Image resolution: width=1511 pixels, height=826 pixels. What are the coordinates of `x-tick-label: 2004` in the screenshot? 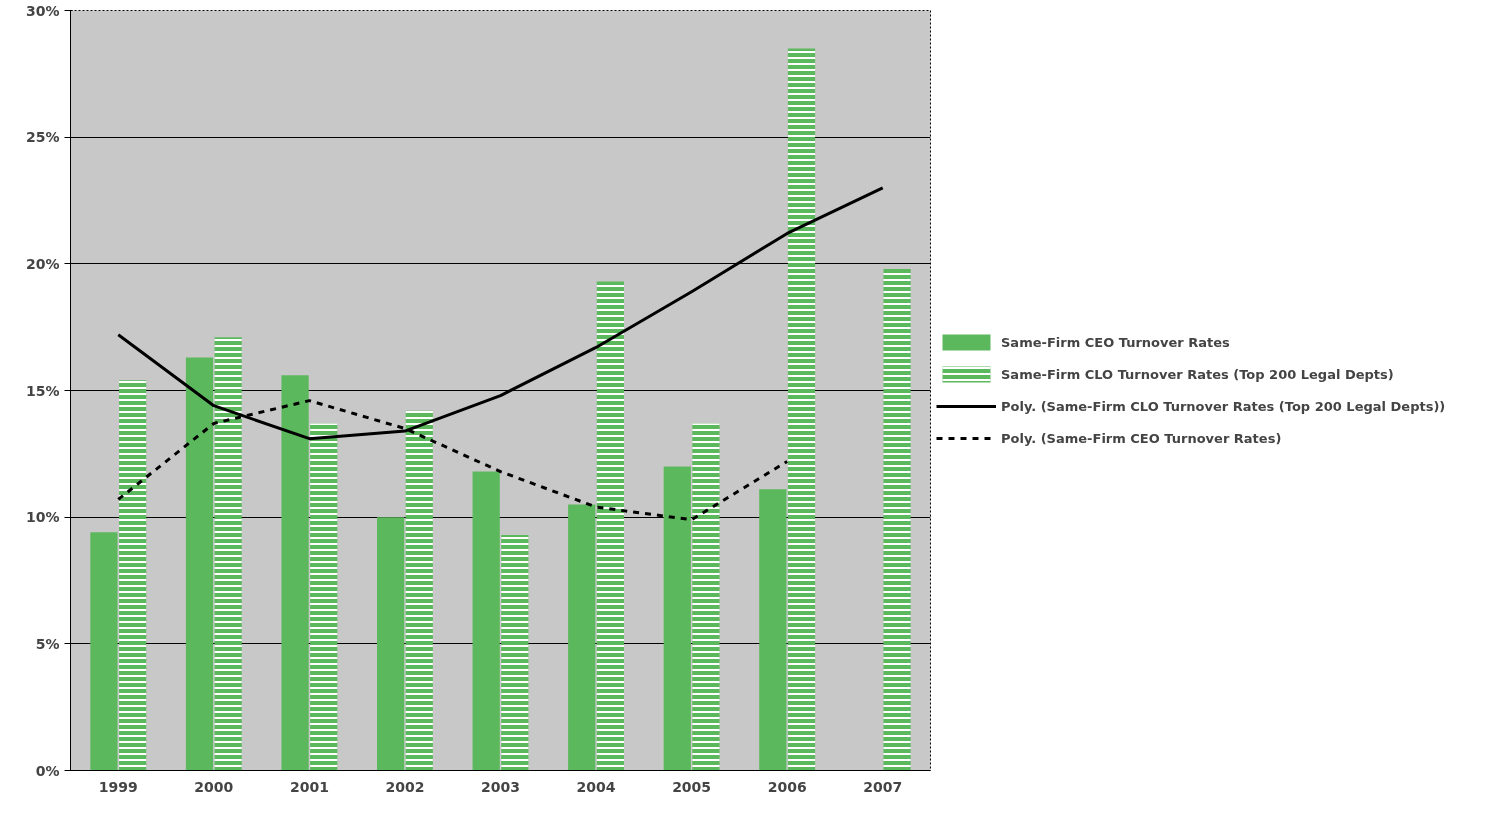 It's located at (596, 786).